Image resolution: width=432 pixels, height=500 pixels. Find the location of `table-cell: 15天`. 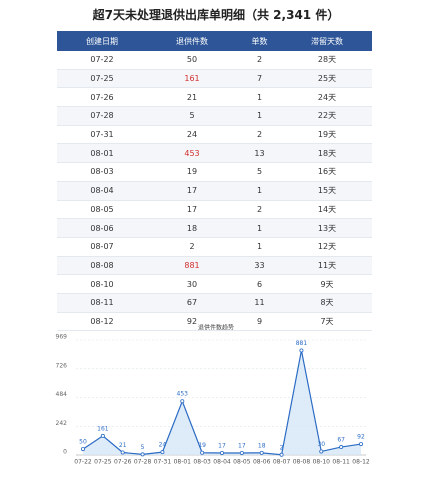

table-cell: 15天 is located at coordinates (327, 191).